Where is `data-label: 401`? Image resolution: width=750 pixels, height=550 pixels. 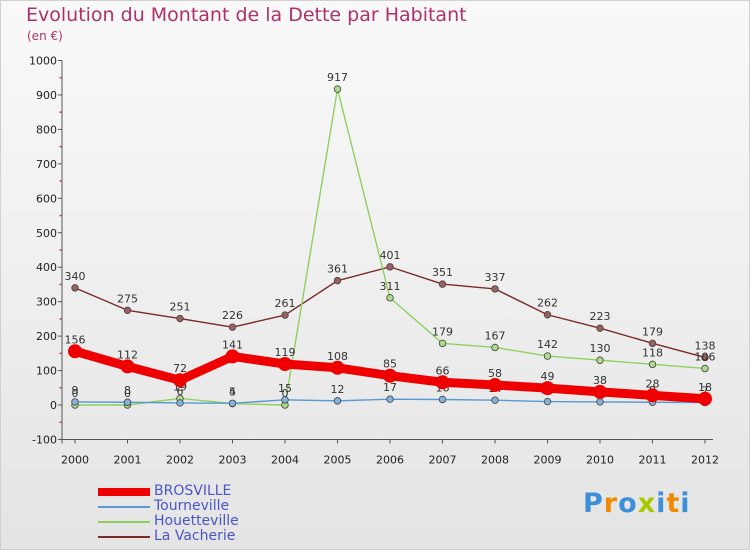
data-label: 401 is located at coordinates (390, 255).